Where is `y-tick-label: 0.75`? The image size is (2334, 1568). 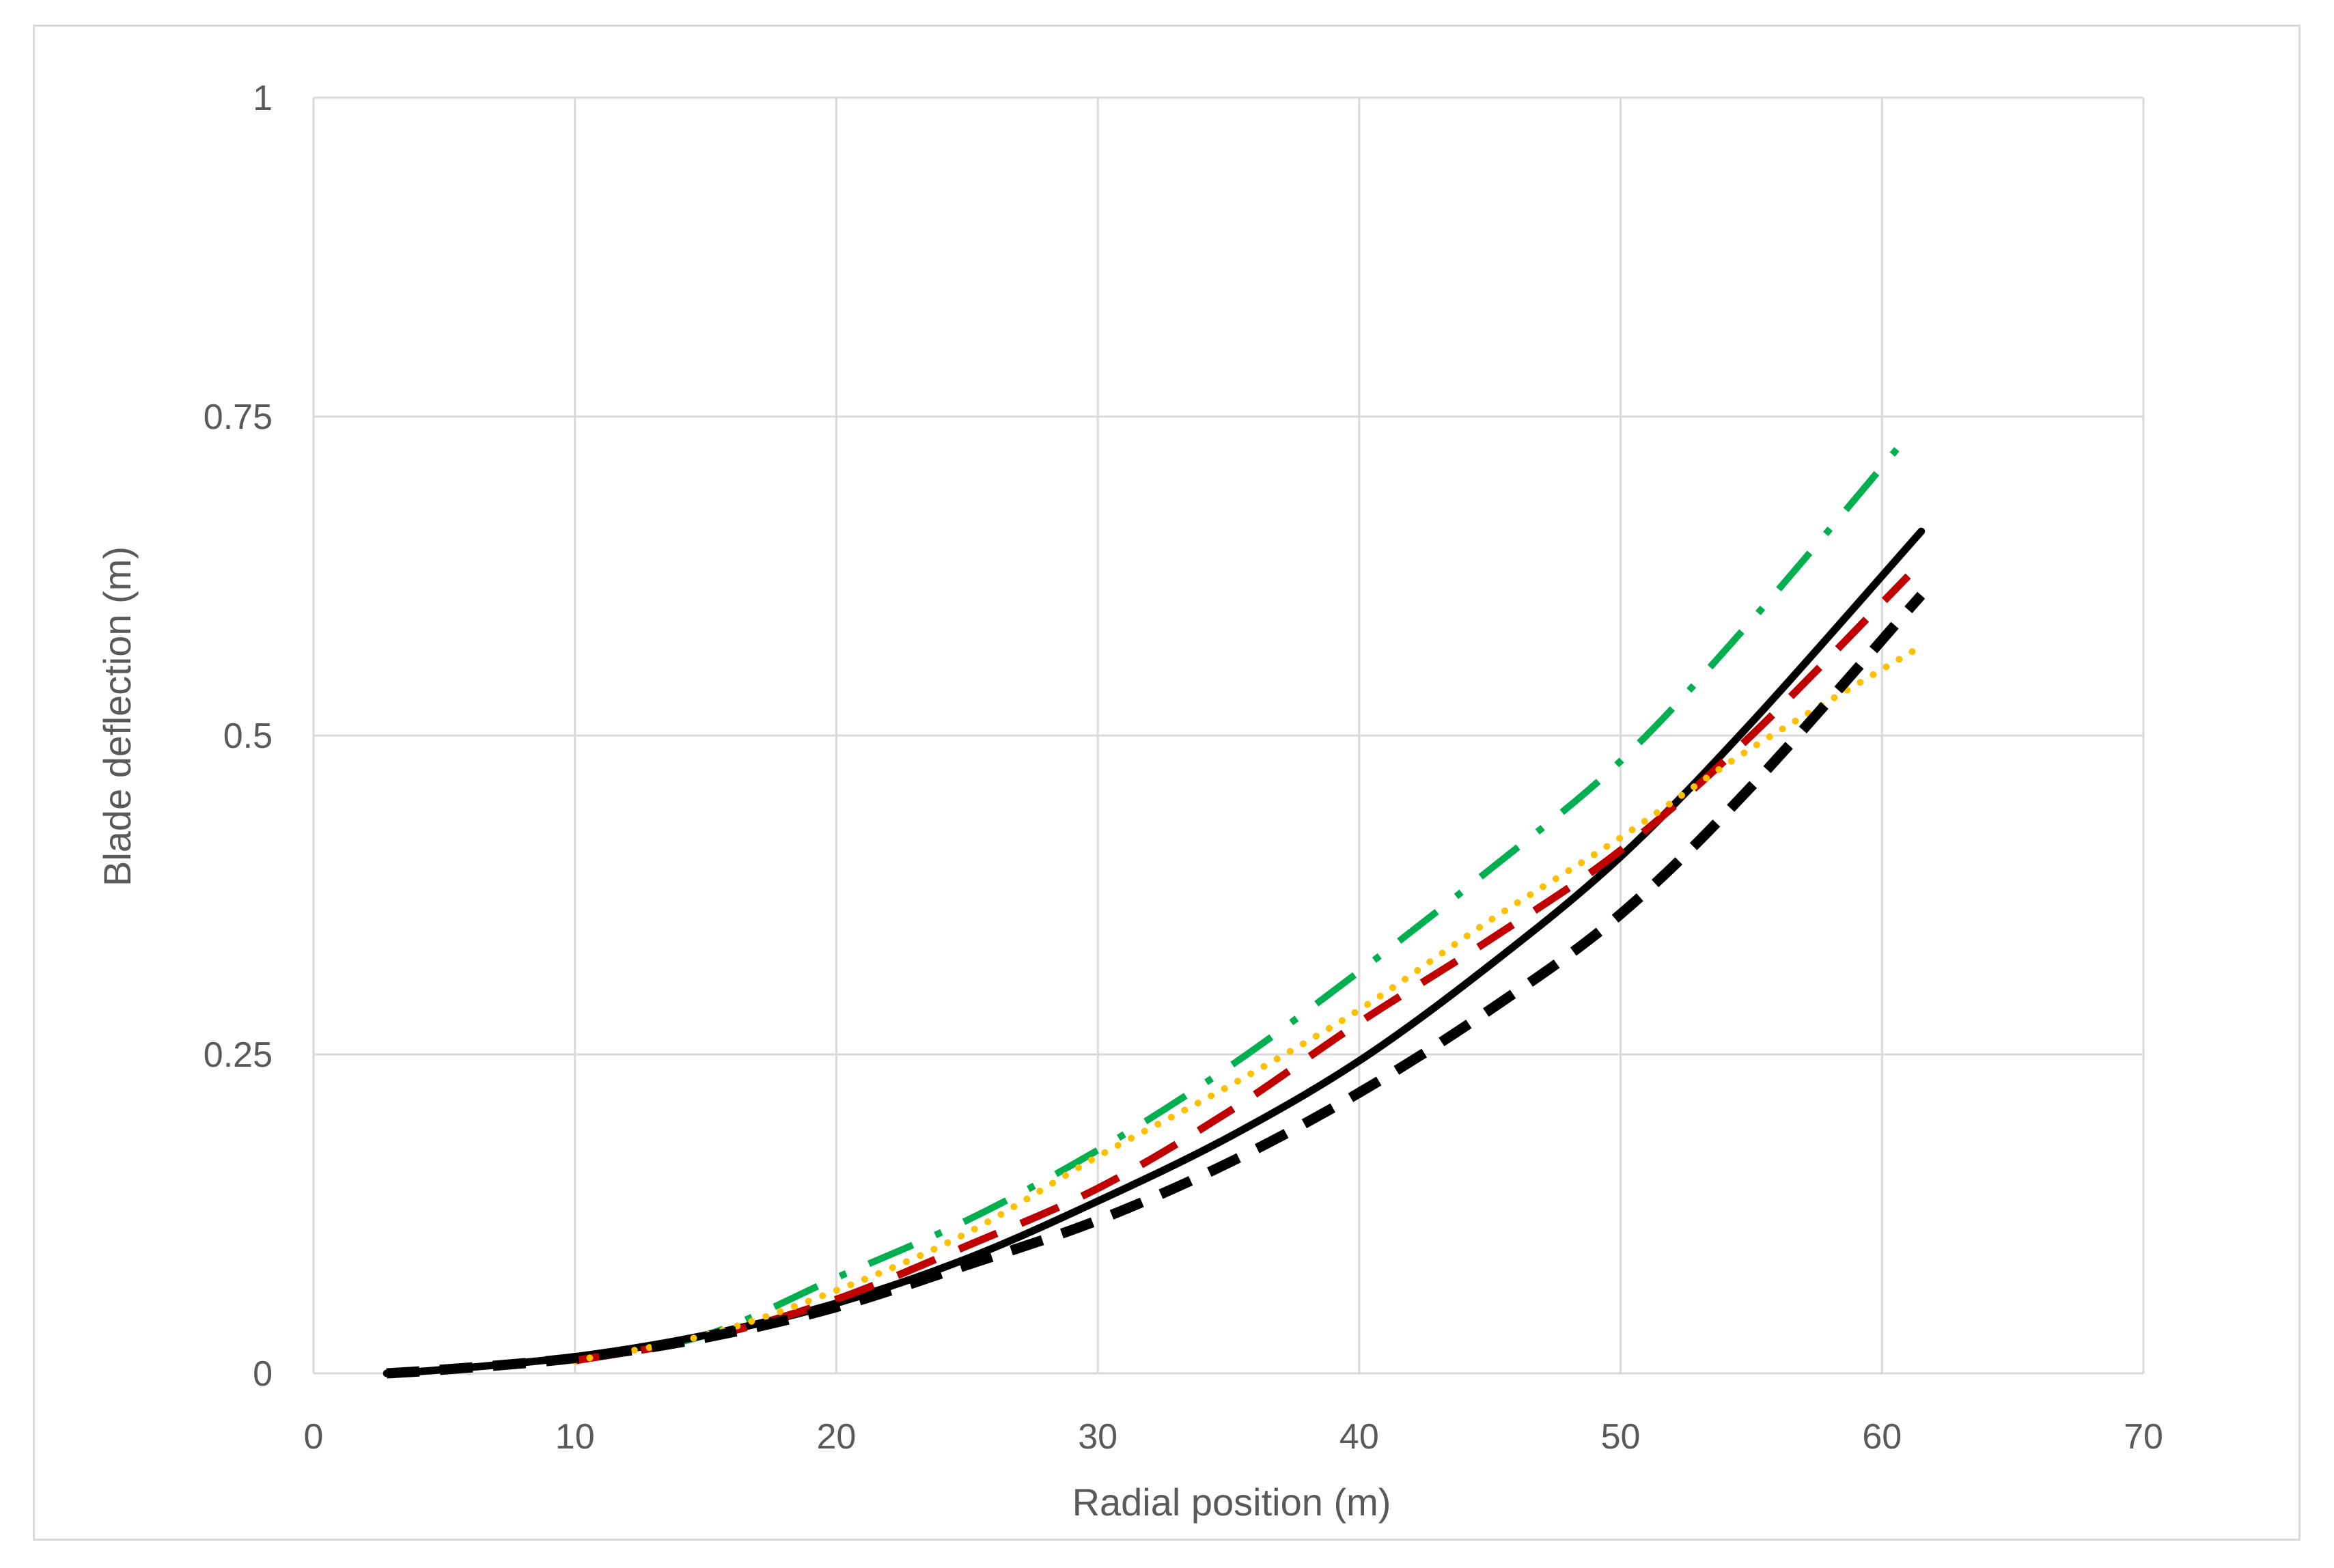 y-tick-label: 0.75 is located at coordinates (239, 417).